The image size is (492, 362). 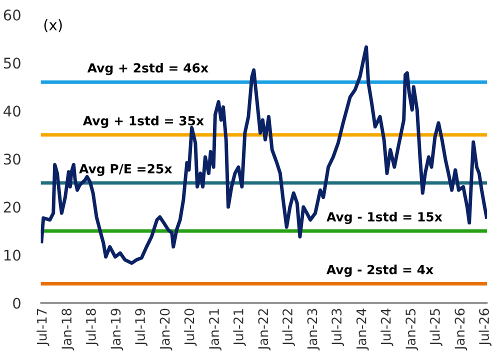 What do you see at coordinates (461, 329) in the screenshot?
I see `x-tick-label: Jan-26` at bounding box center [461, 329].